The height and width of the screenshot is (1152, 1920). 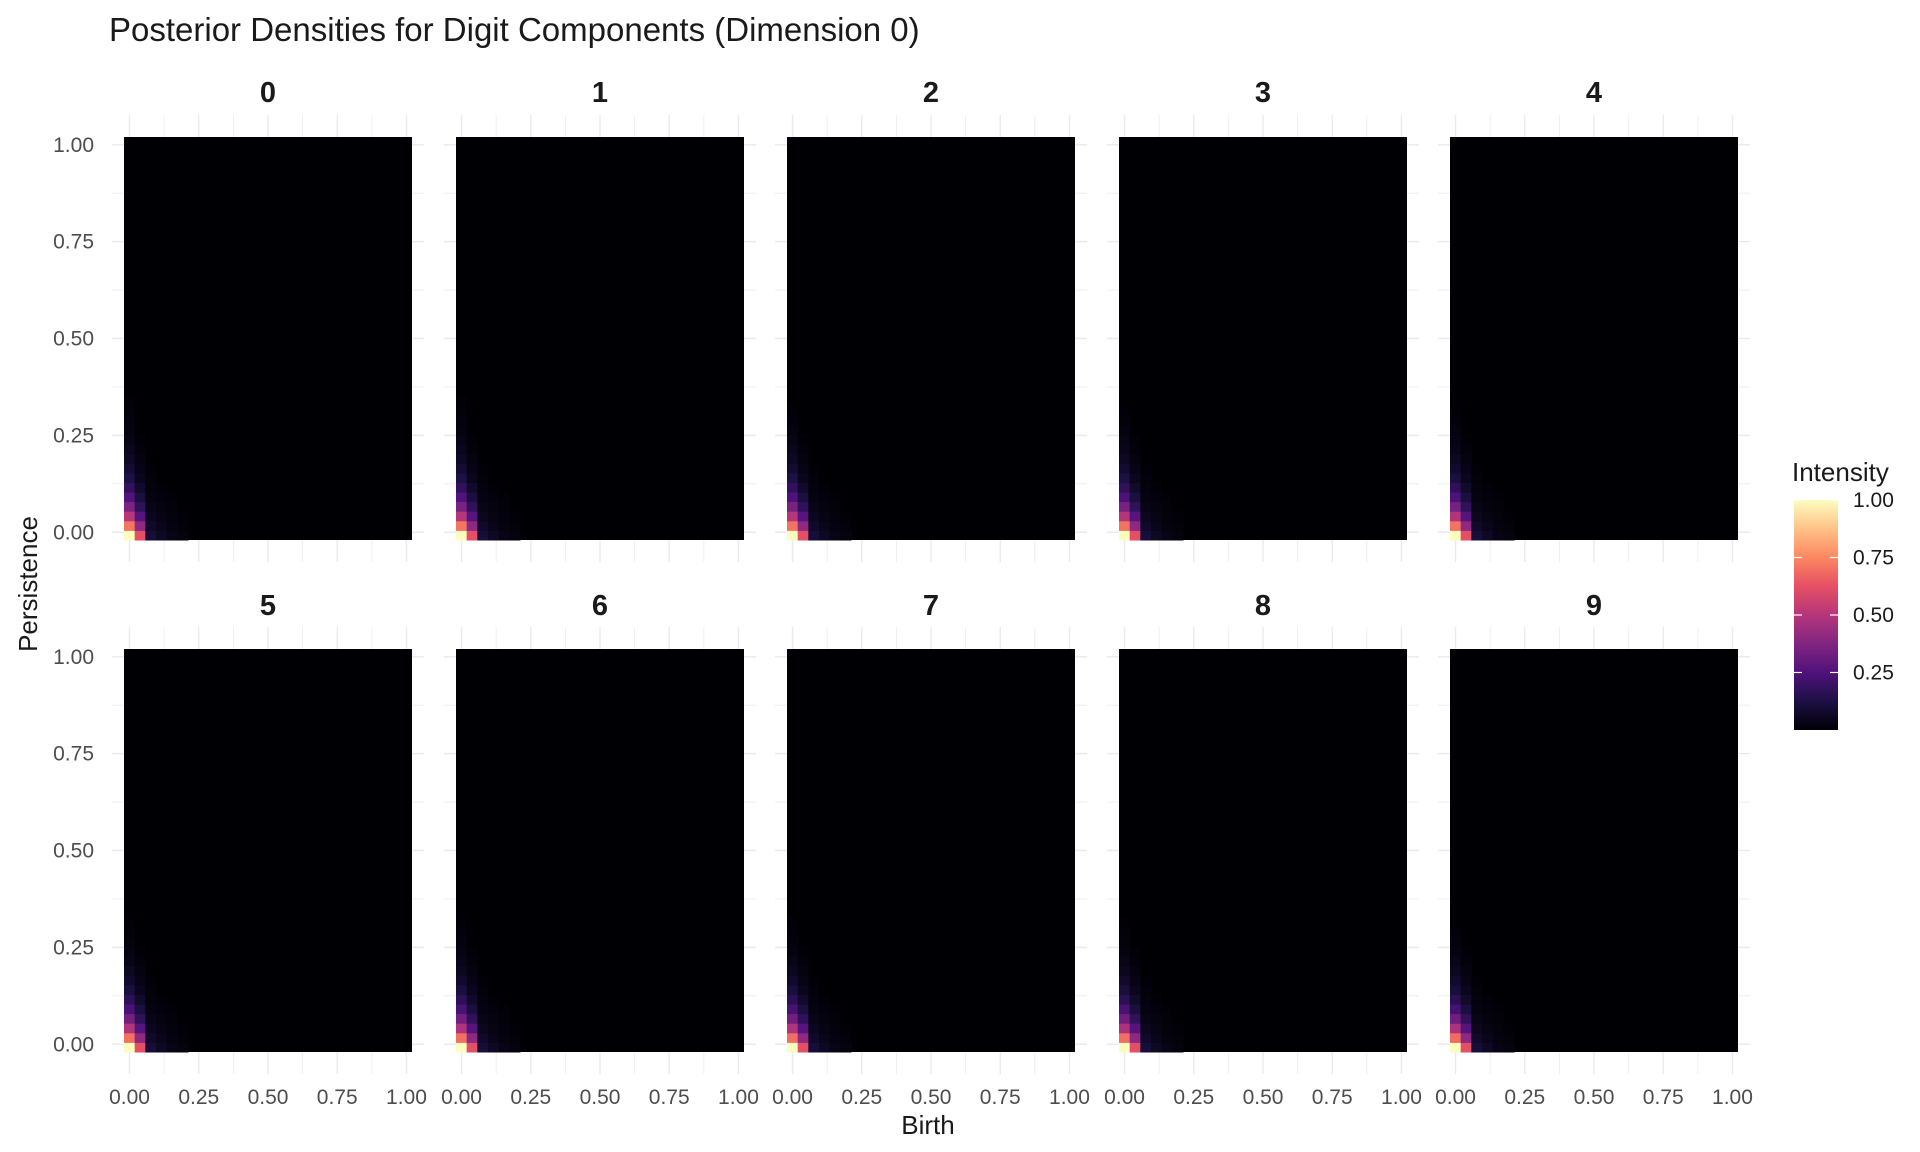 I want to click on legend-tick-label: 1.00, so click(x=1873, y=500).